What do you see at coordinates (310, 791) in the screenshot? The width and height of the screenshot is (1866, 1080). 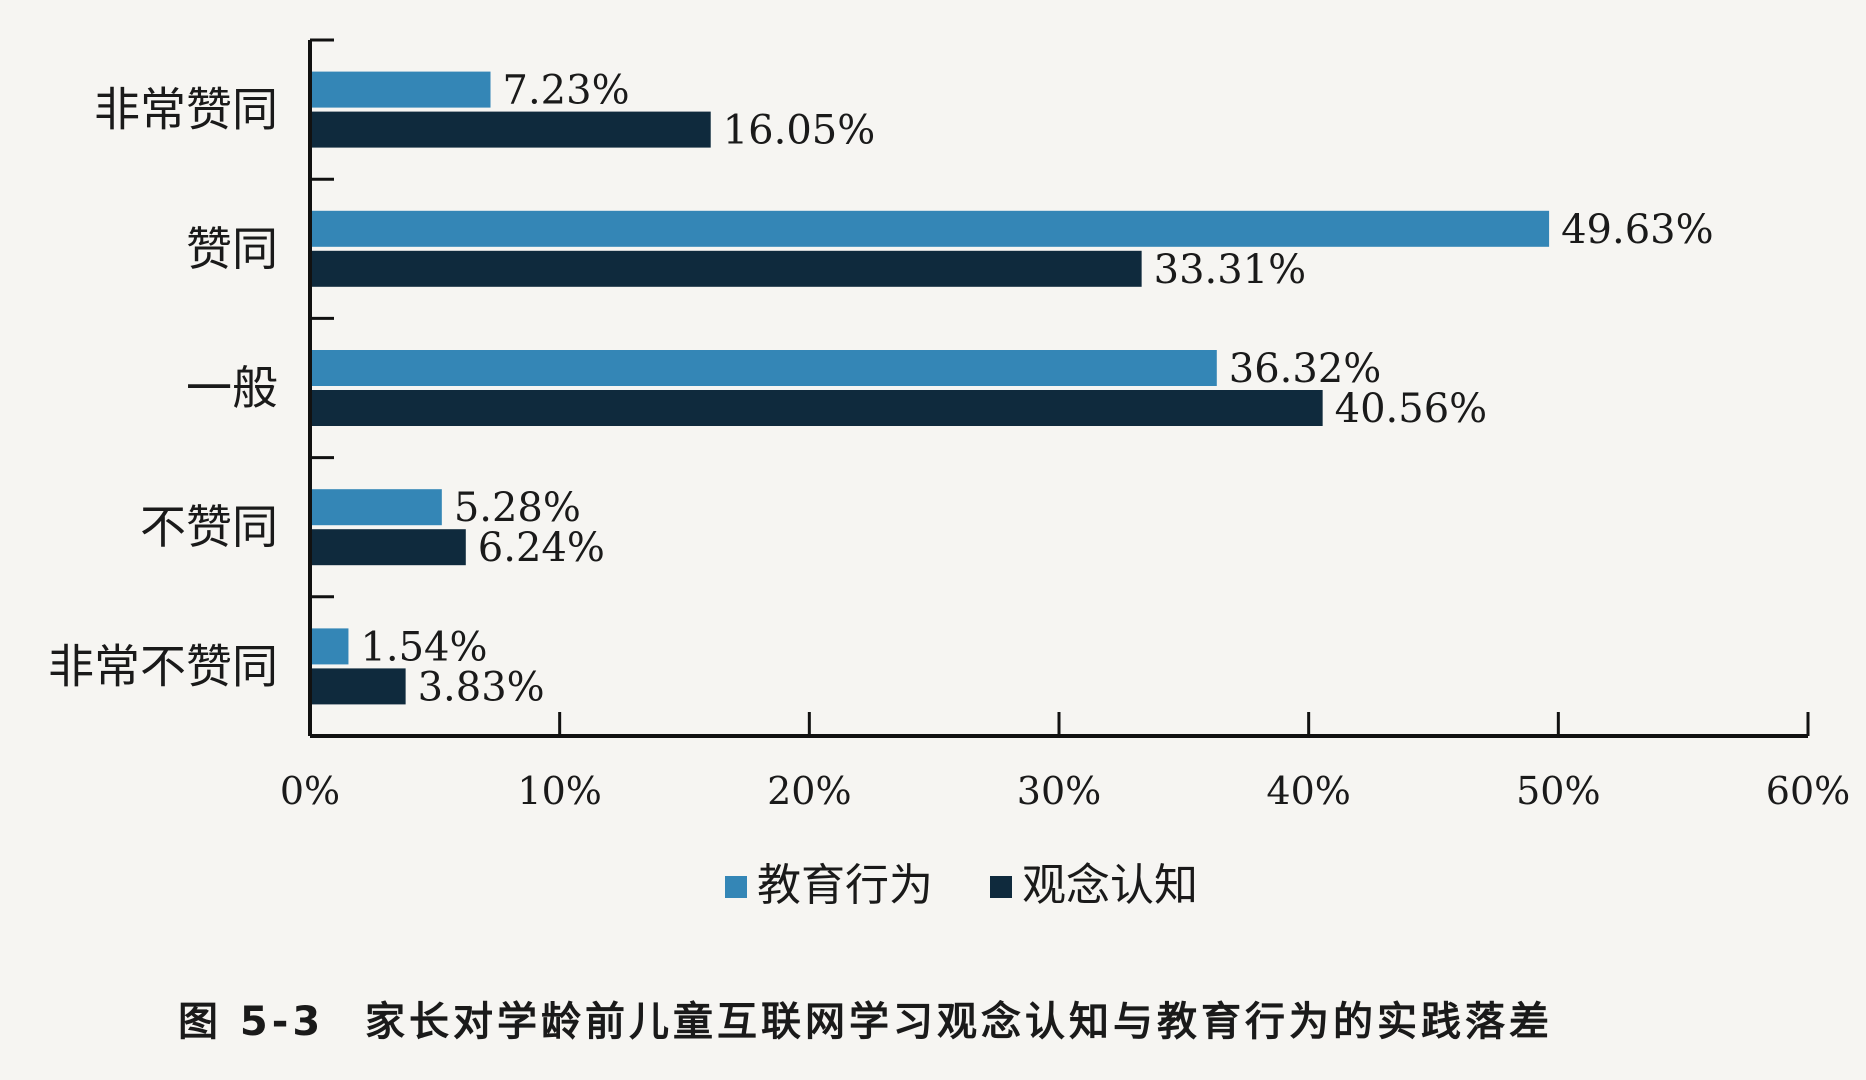 I see `x-tick-label-0: 0%` at bounding box center [310, 791].